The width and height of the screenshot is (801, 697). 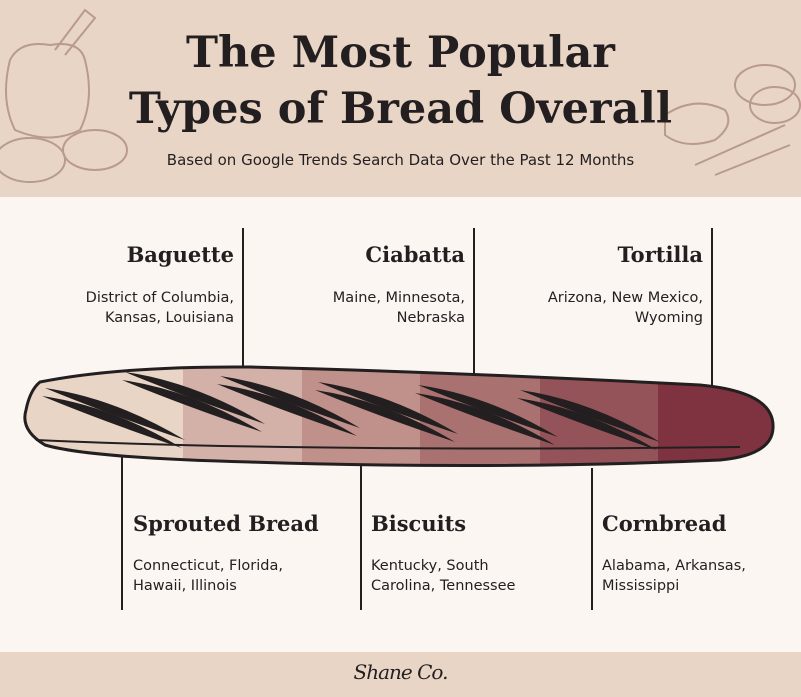 What do you see at coordinates (160, 308) in the screenshot?
I see `bread-states-baguette: District of Columbia, Kansas, Louisiana` at bounding box center [160, 308].